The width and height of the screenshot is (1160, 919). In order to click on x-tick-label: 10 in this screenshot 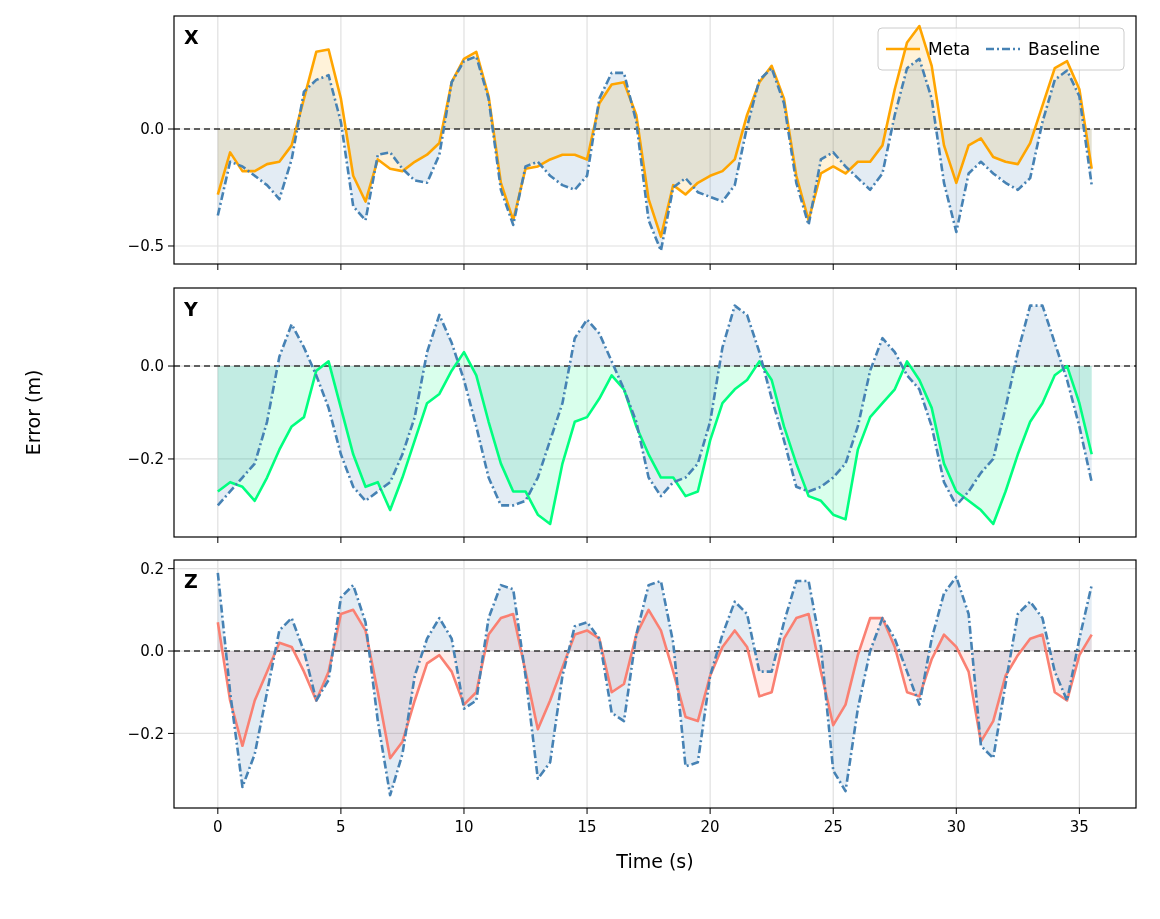, I will do `click(464, 827)`.